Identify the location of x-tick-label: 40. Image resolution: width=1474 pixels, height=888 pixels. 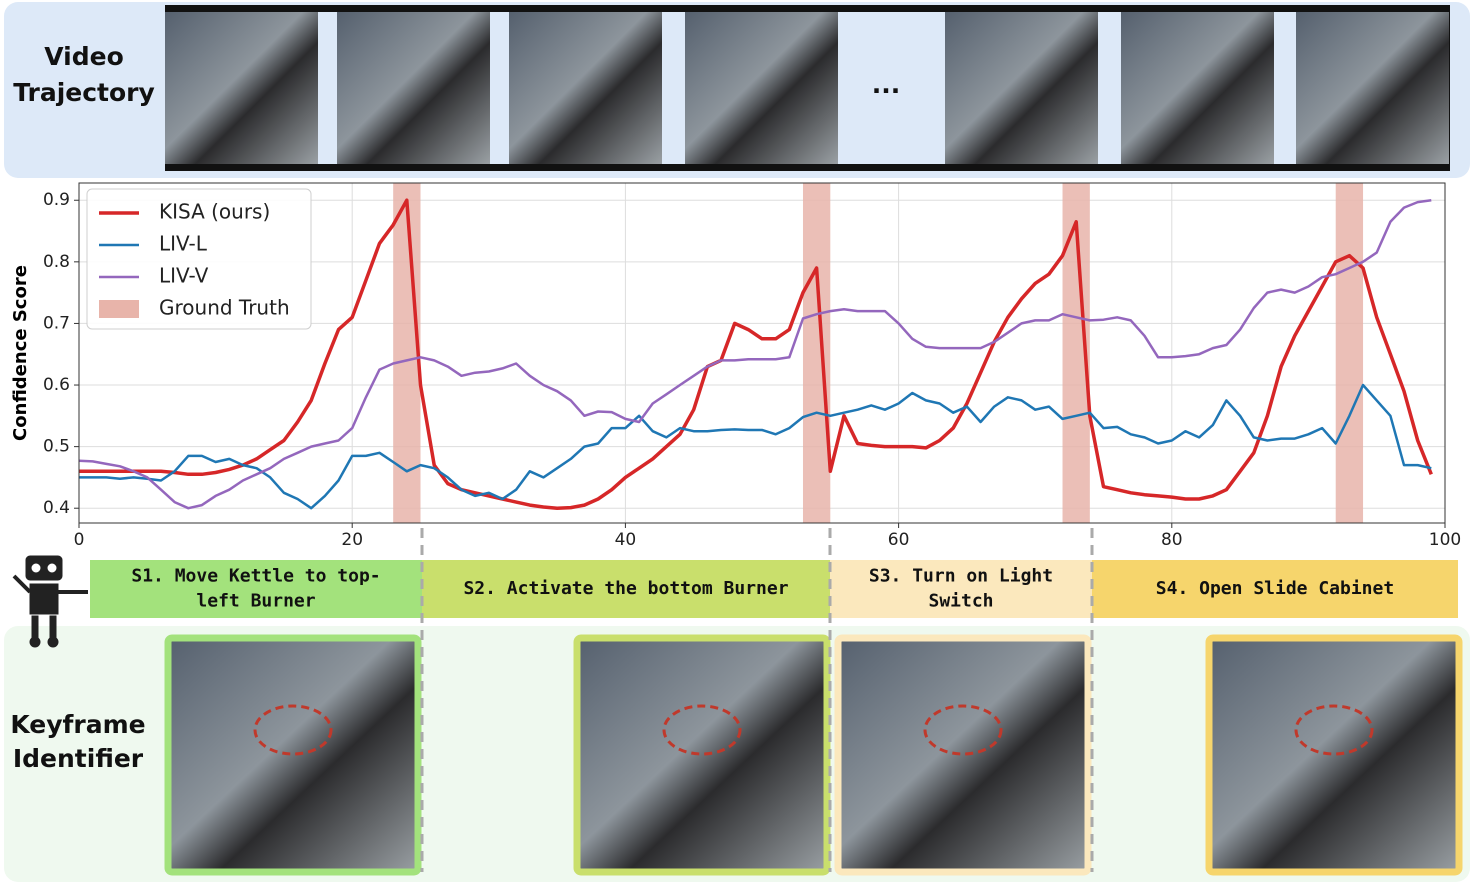
(626, 540).